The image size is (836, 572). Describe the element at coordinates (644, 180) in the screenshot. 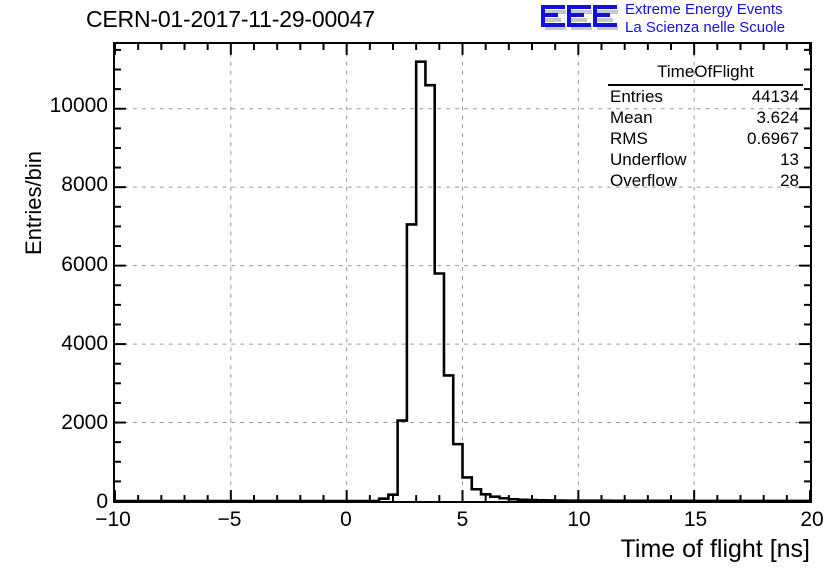

I see `stats-row-key: Overflow` at that location.